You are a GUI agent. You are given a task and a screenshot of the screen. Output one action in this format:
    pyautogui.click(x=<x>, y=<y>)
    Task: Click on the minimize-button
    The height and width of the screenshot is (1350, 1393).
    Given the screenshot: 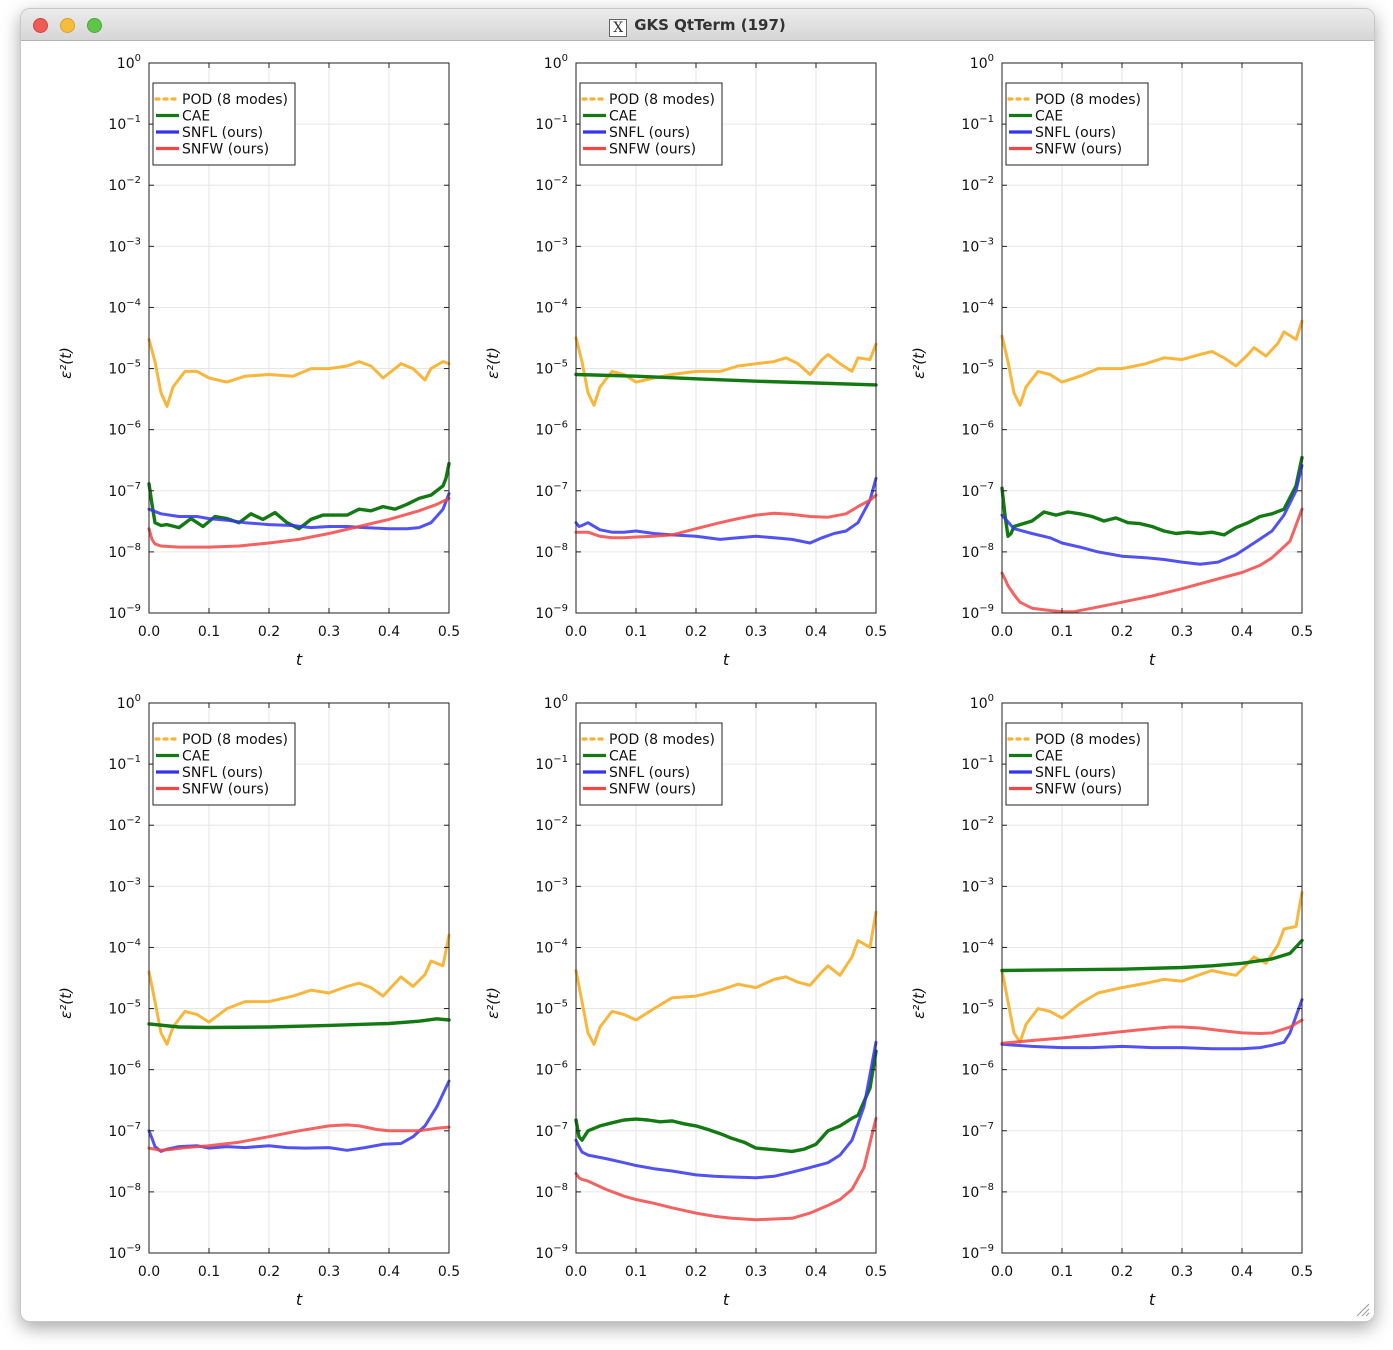 What is the action you would take?
    pyautogui.click(x=67, y=25)
    